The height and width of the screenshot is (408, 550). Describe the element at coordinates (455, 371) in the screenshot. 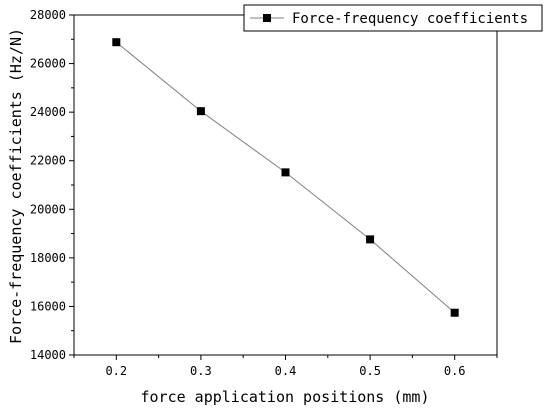

I see `x-tick-label: 0.6` at that location.